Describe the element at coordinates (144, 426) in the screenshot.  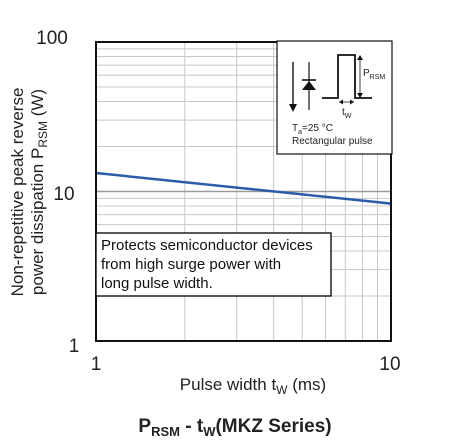
I see `caption-p: P` at that location.